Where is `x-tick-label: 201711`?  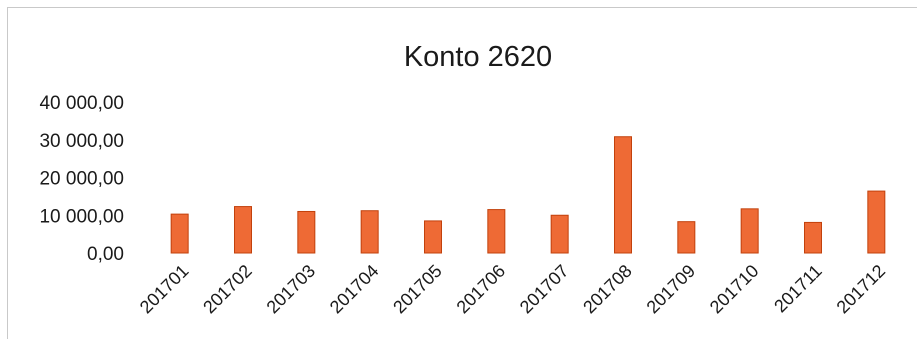 x-tick-label: 201711 is located at coordinates (798, 289).